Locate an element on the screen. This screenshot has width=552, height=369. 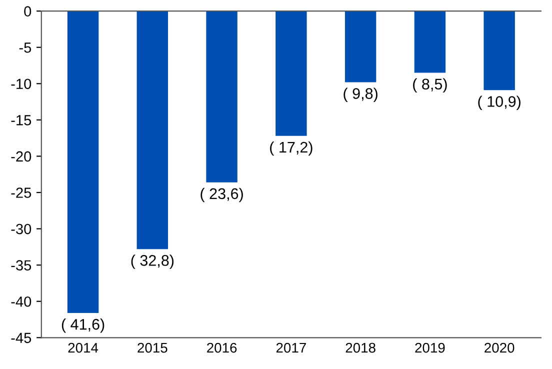
y-tick-label: -45 is located at coordinates (21, 338).